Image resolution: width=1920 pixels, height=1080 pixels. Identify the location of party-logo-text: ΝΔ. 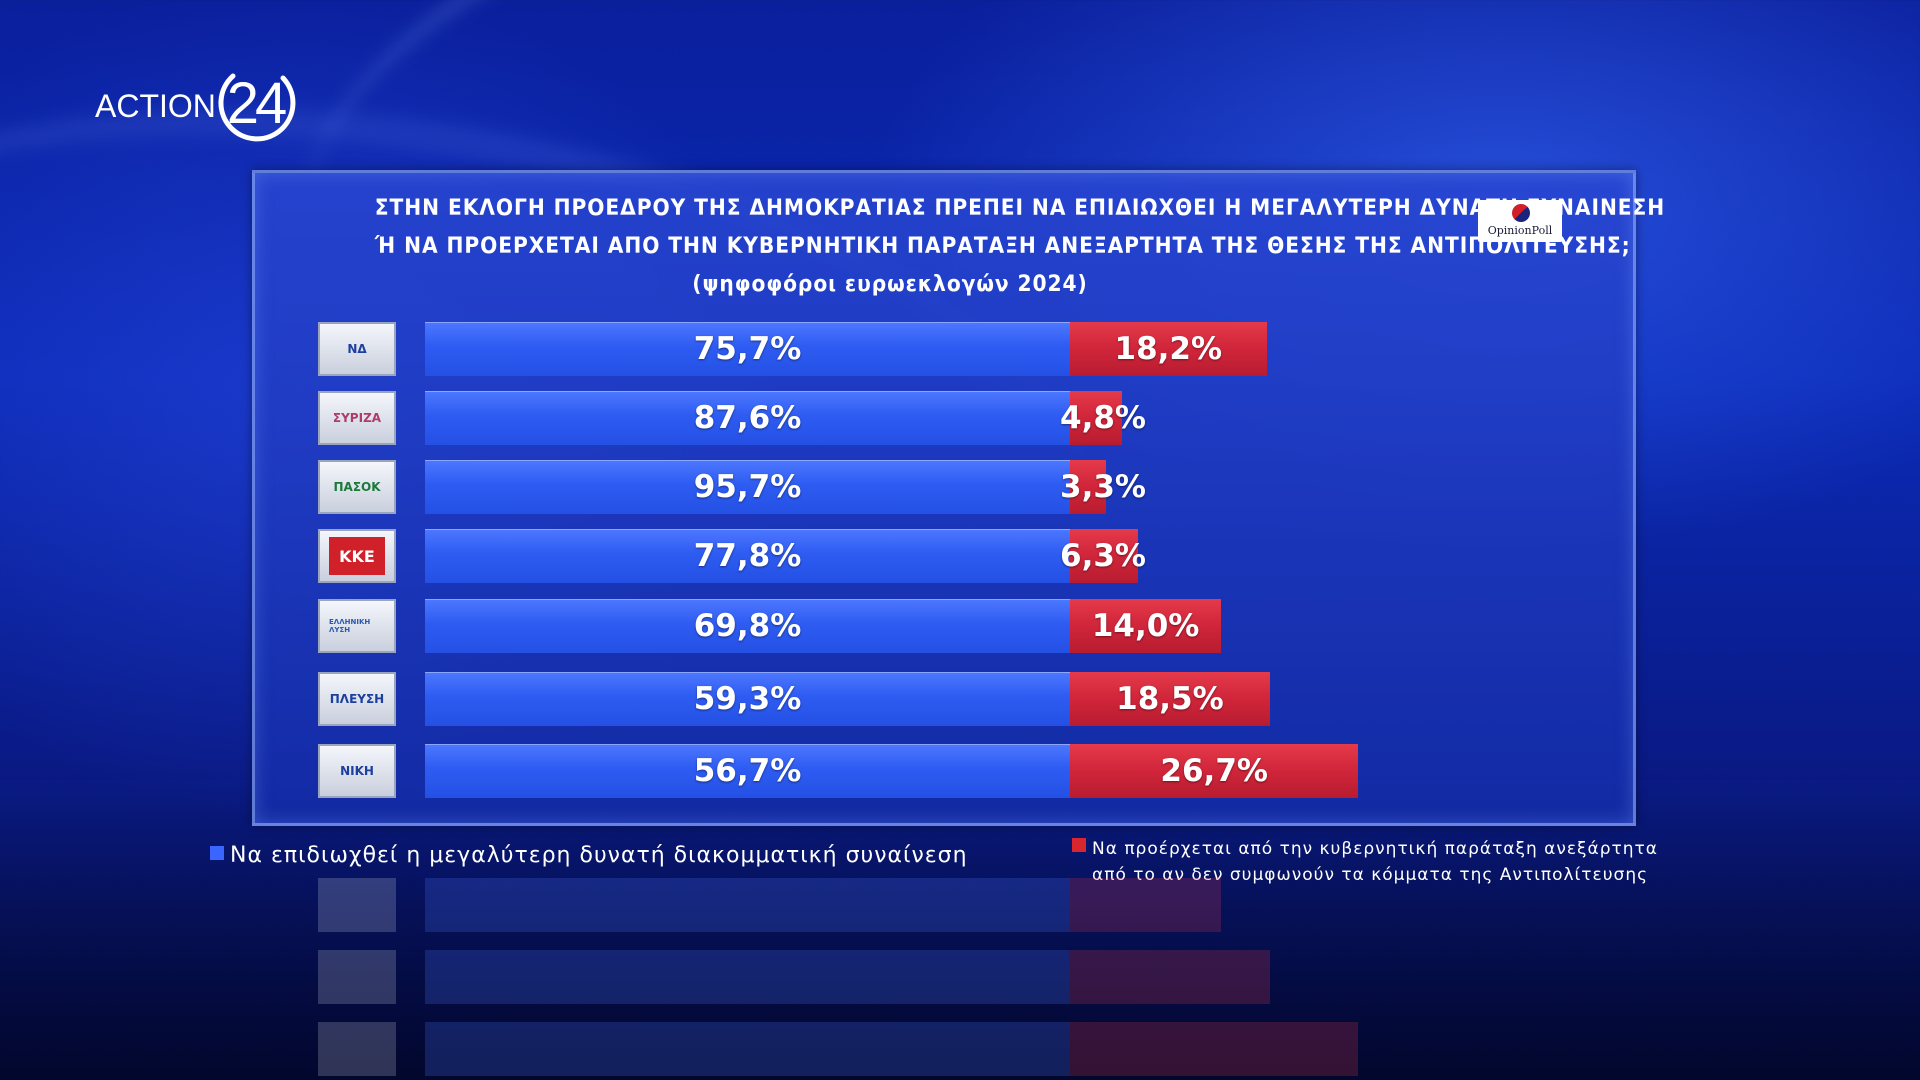
(357, 349).